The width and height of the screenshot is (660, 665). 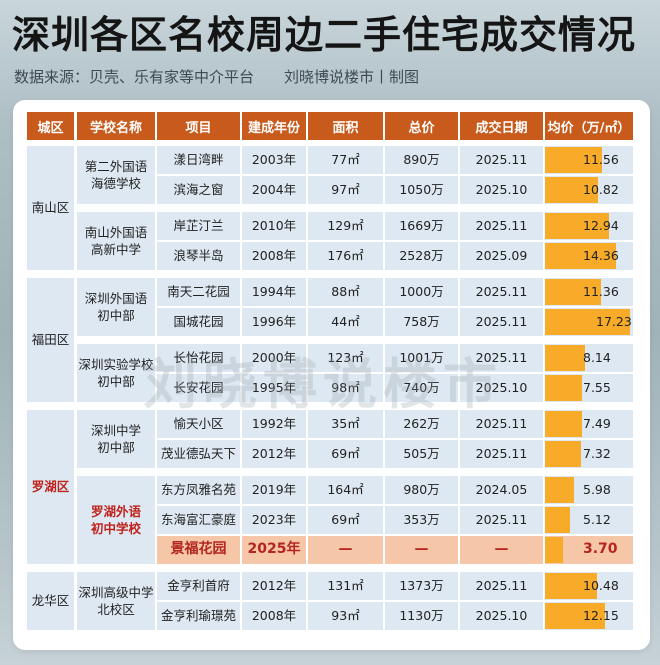 I want to click on price-cell: 12.15, so click(x=589, y=616).